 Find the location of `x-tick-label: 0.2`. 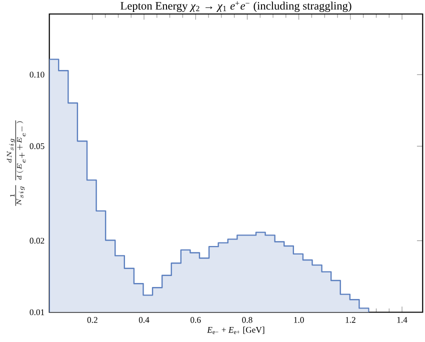

x-tick-label: 0.2 is located at coordinates (92, 319).